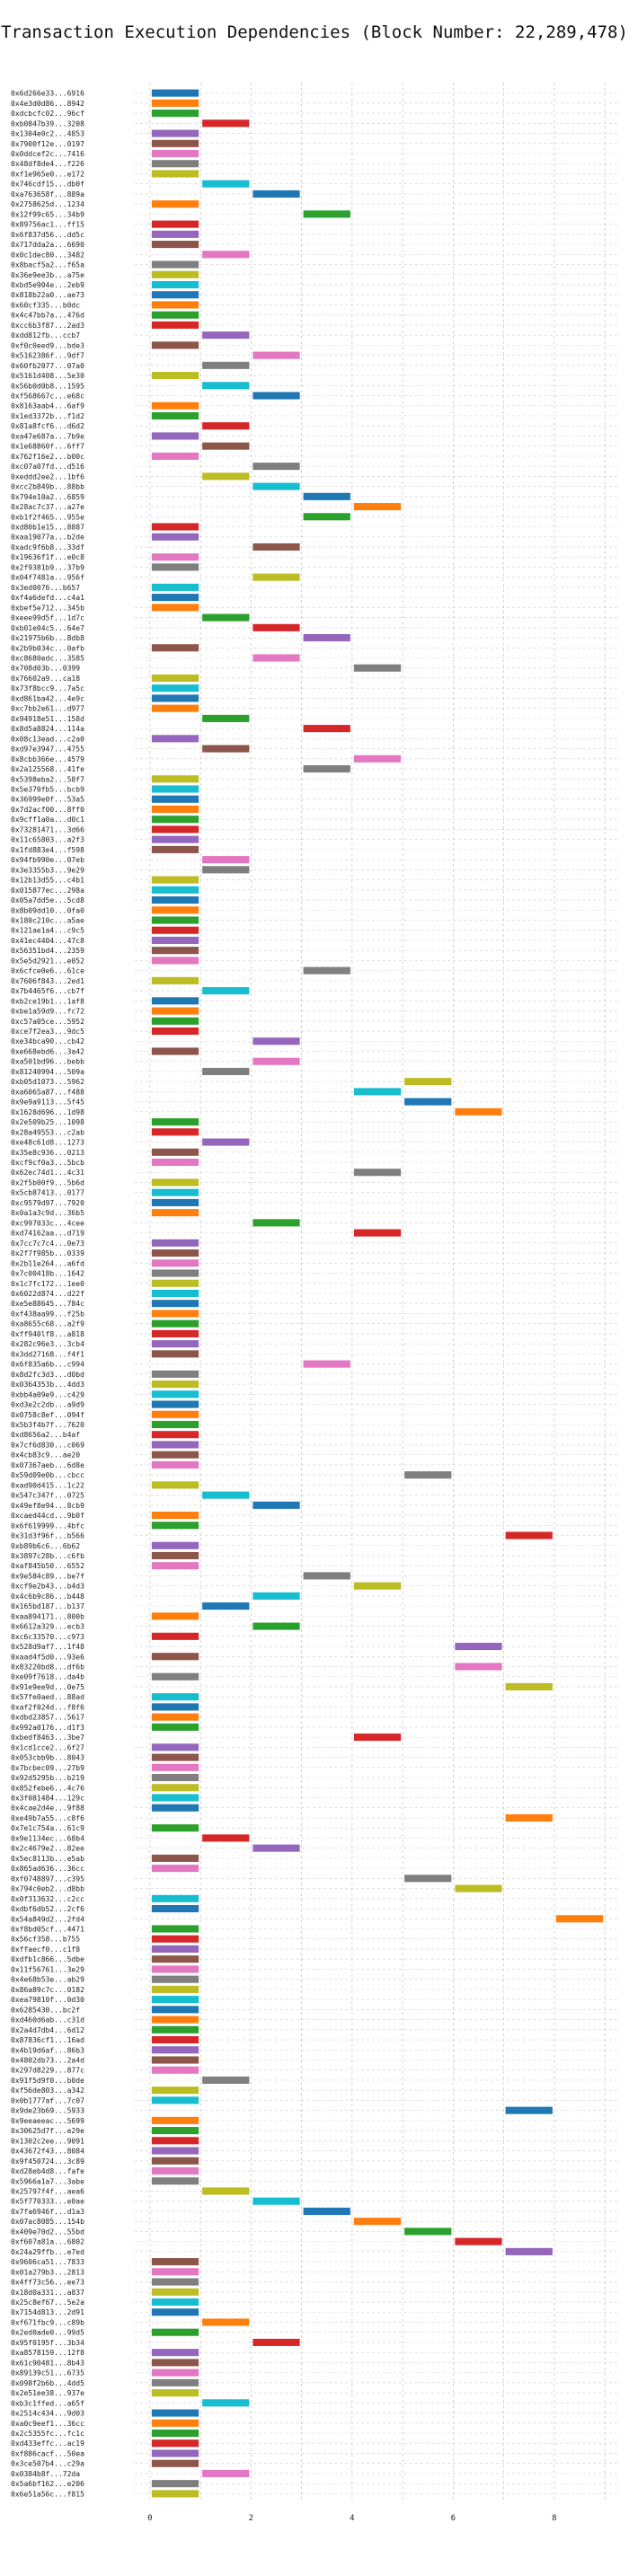 Image resolution: width=629 pixels, height=2576 pixels. What do you see at coordinates (47, 900) in the screenshot?
I see `y-tick-label: 0x05a7dd5e...5cd8` at bounding box center [47, 900].